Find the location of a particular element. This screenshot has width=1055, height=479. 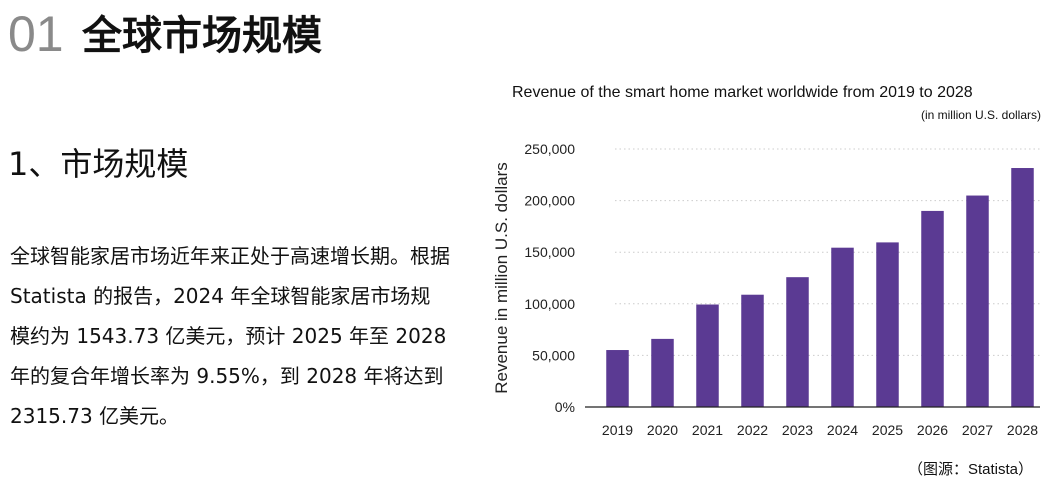

x-tick-label: 2026 is located at coordinates (932, 430).